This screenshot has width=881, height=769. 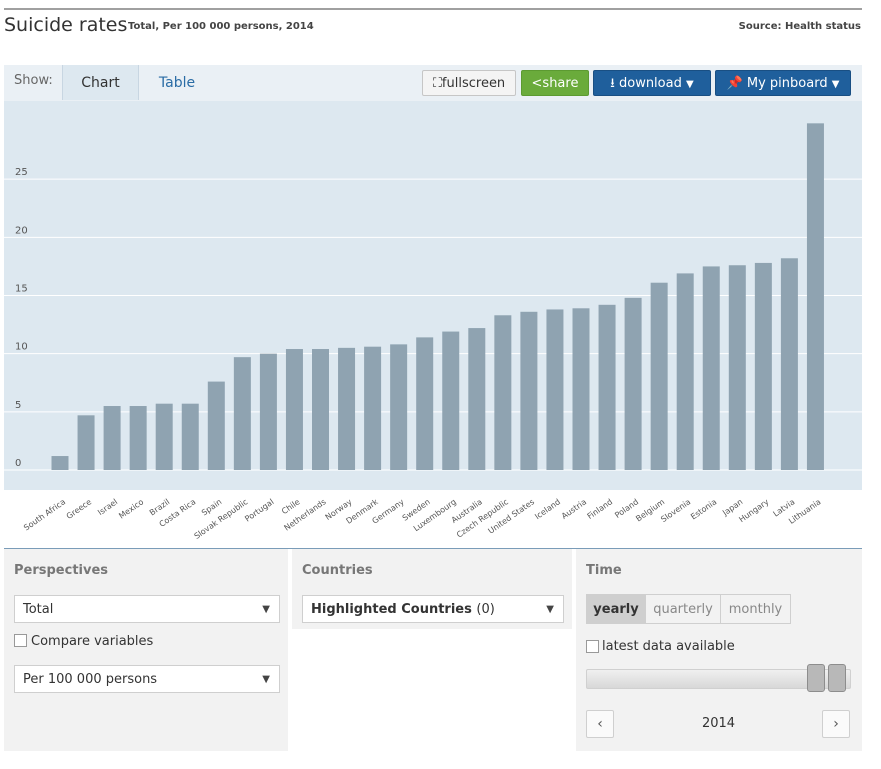 I want to click on countries-title: Countries, so click(x=337, y=570).